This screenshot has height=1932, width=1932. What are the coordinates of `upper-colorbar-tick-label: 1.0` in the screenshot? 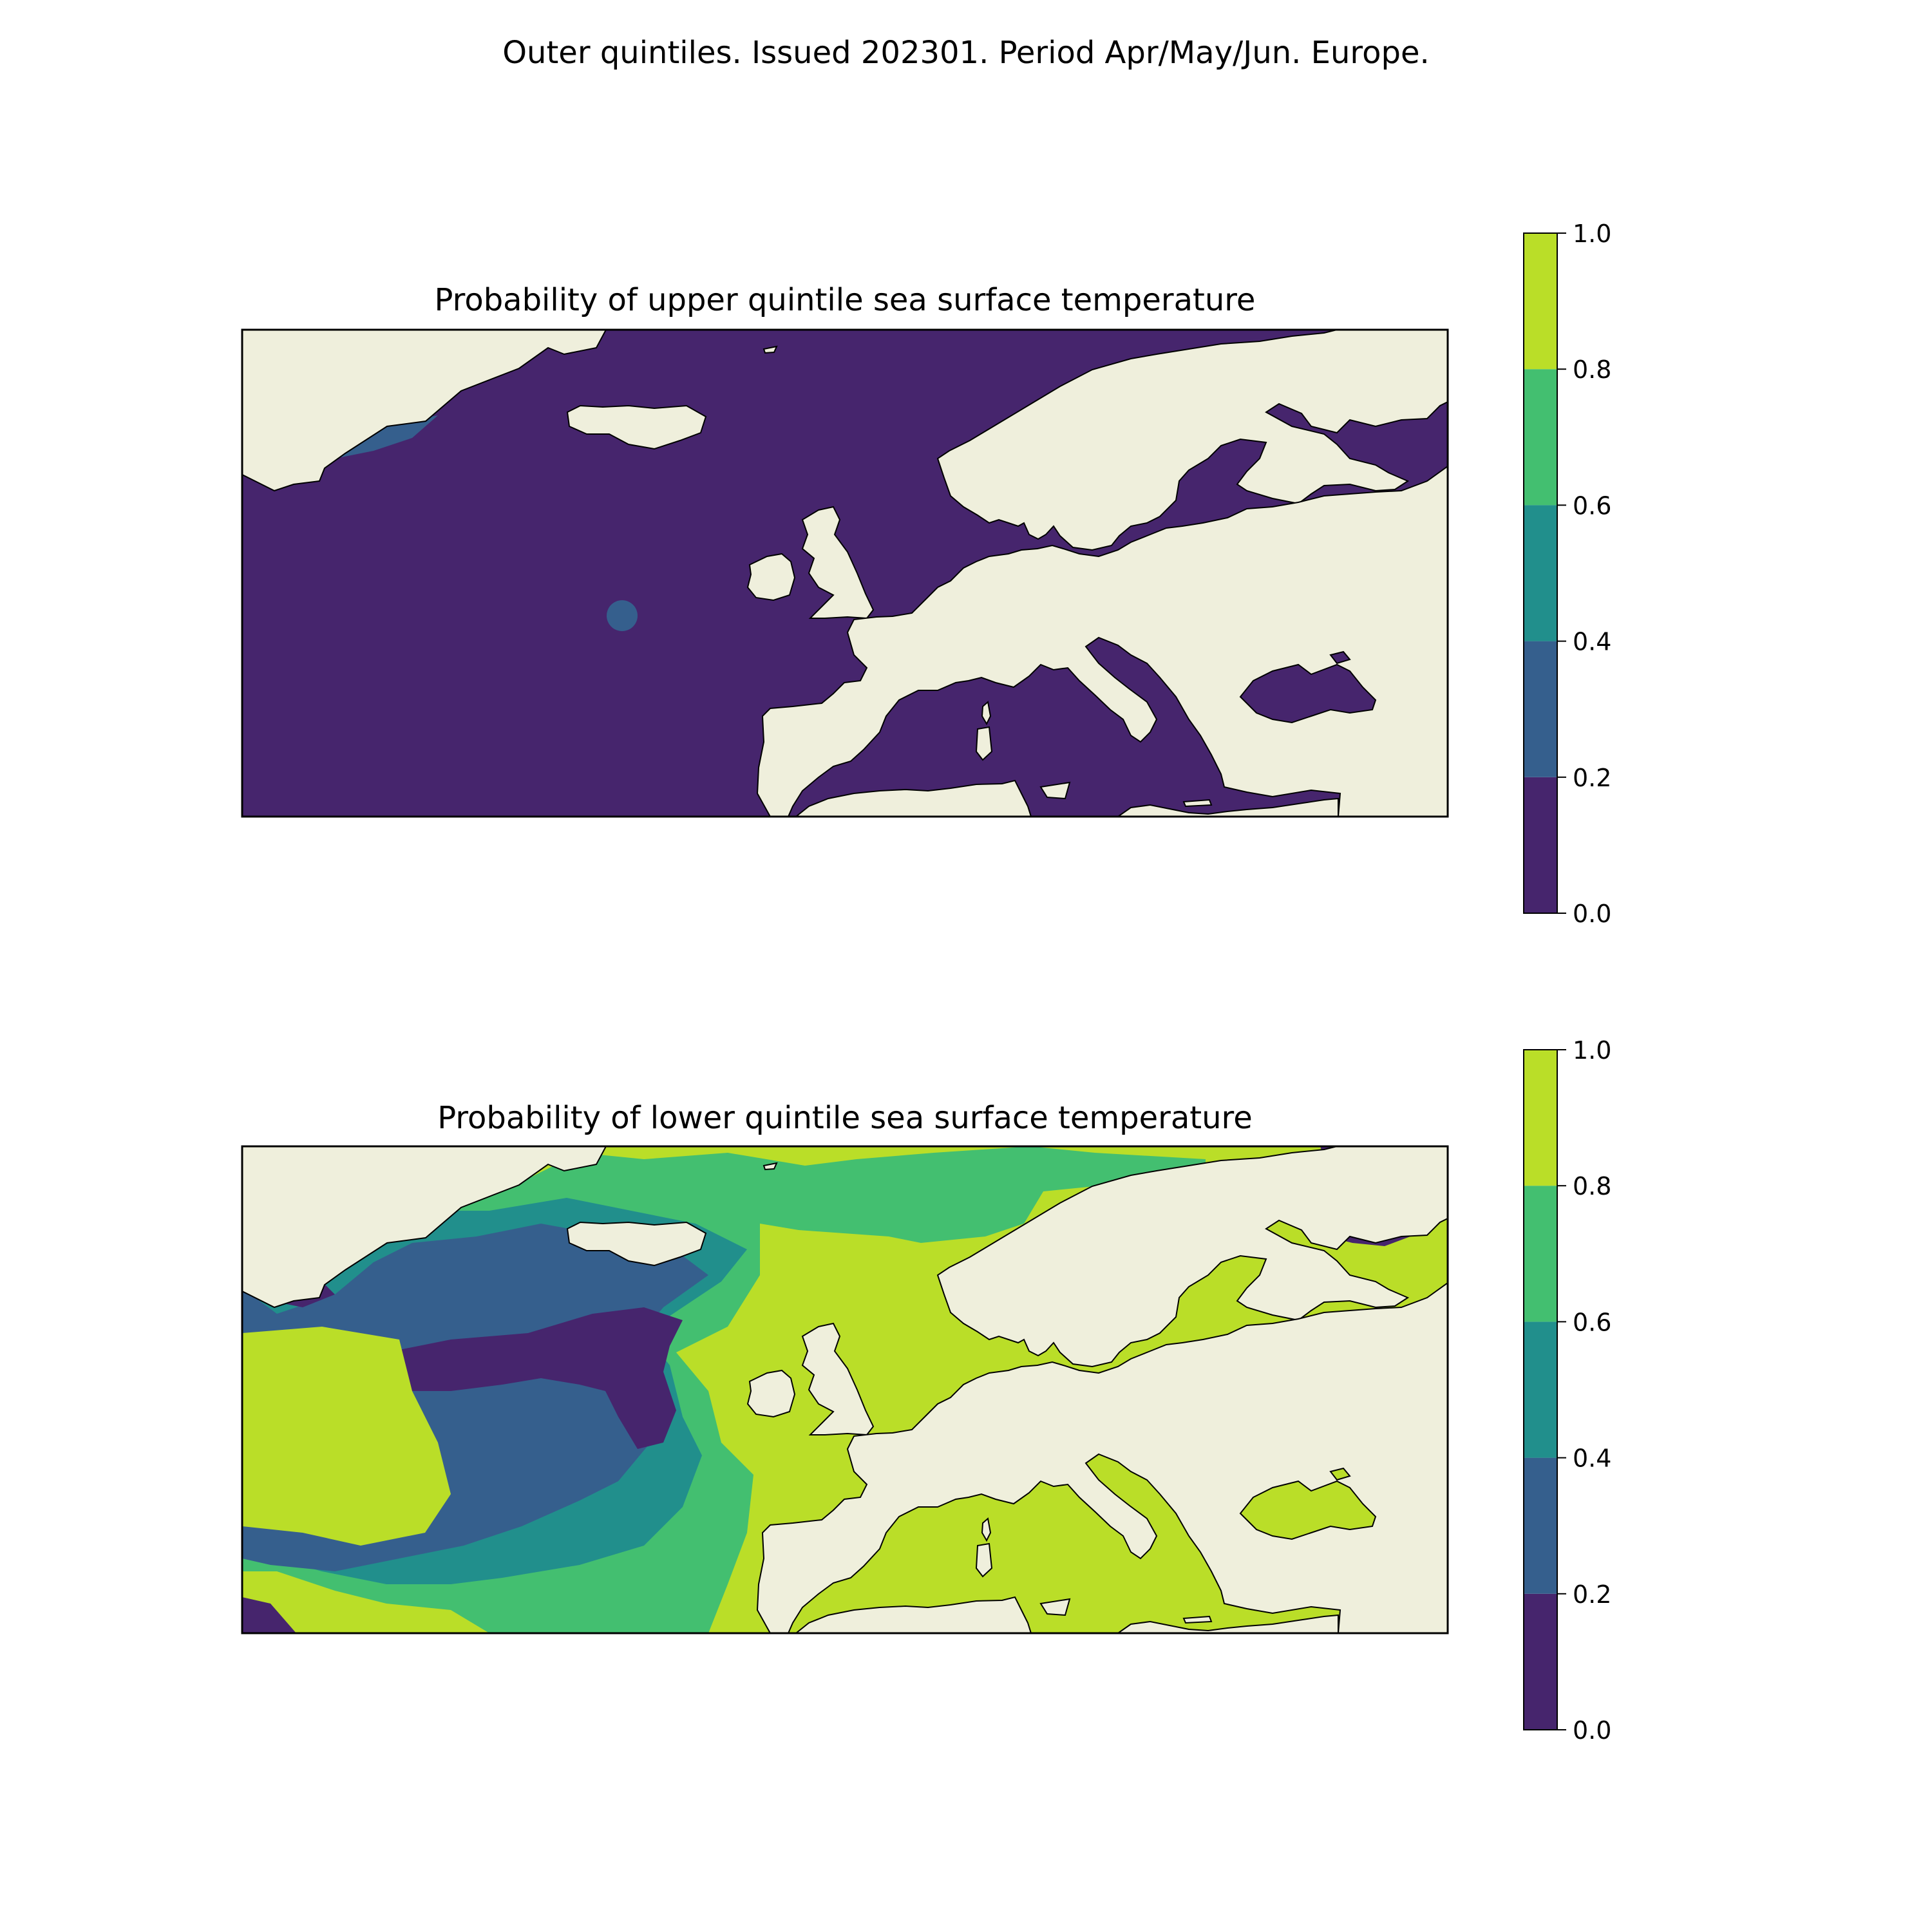 It's located at (1592, 234).